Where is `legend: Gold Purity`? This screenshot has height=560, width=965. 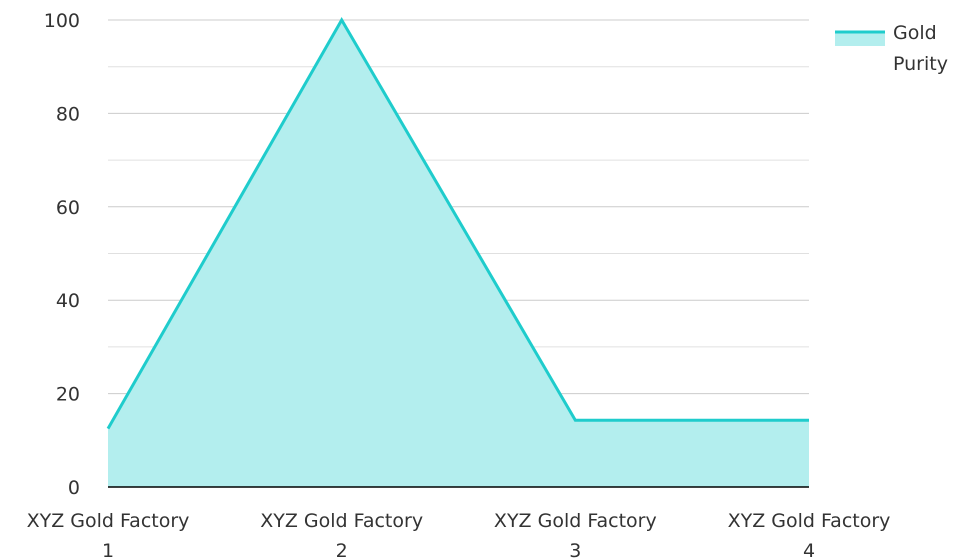 legend: Gold Purity is located at coordinates (891, 48).